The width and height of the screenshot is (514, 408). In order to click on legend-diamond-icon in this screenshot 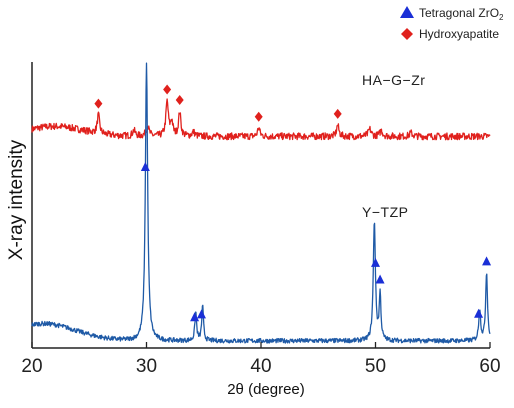, I will do `click(407, 34)`.